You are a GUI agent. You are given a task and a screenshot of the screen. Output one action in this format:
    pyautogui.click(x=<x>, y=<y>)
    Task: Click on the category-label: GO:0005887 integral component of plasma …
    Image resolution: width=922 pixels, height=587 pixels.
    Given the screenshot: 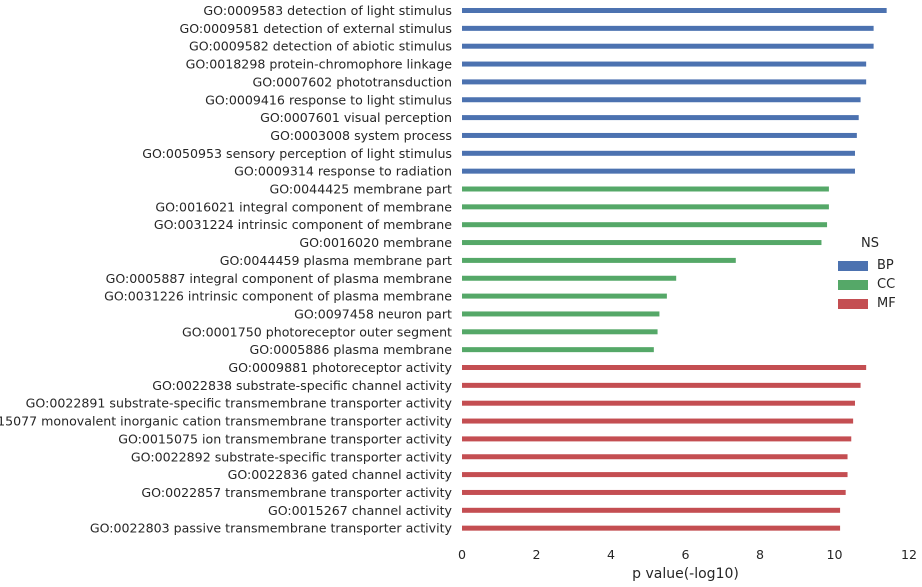 What is the action you would take?
    pyautogui.click(x=279, y=278)
    